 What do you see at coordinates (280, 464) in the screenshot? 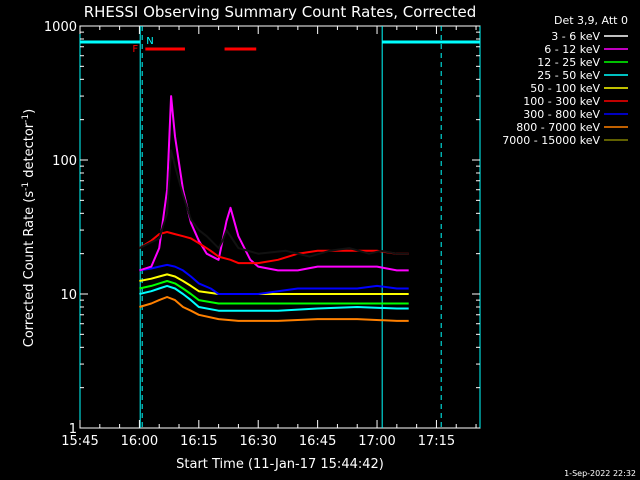
I see `x-axis-label: Start Time (11-Jan-17 15:44:42)` at bounding box center [280, 464].